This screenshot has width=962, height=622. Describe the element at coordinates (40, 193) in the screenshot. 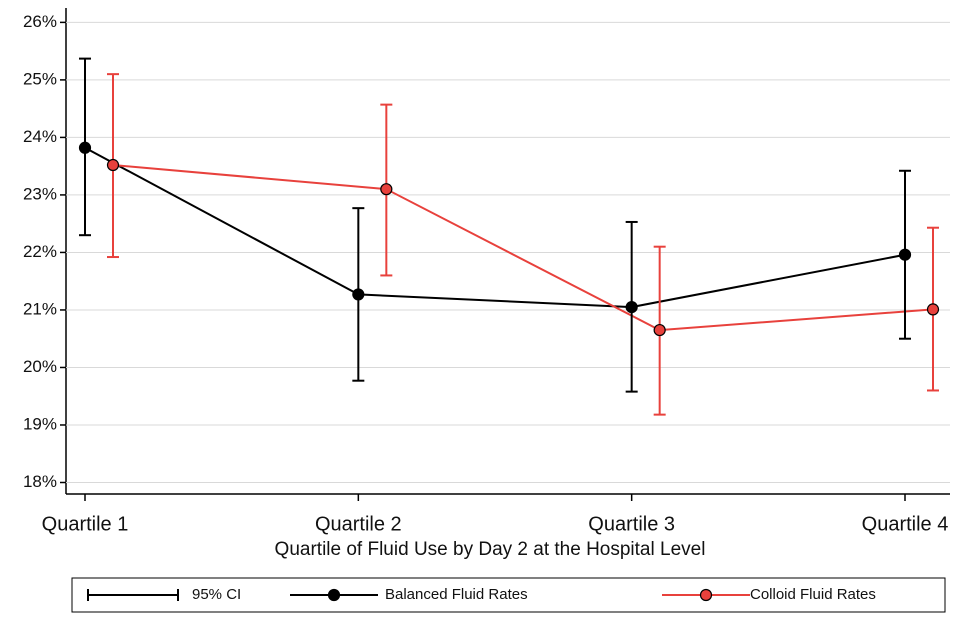

I see `y-tick-label: 23%` at that location.